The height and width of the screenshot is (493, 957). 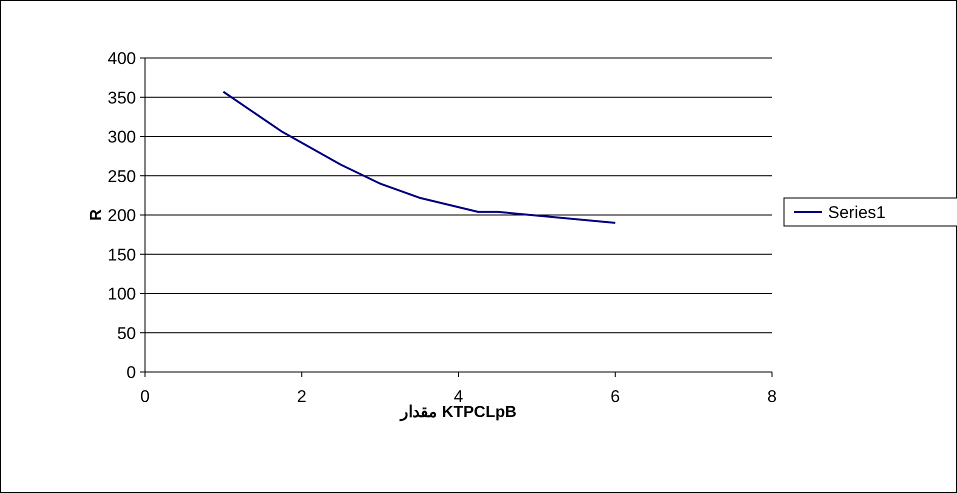 I want to click on line-series, so click(x=419, y=157).